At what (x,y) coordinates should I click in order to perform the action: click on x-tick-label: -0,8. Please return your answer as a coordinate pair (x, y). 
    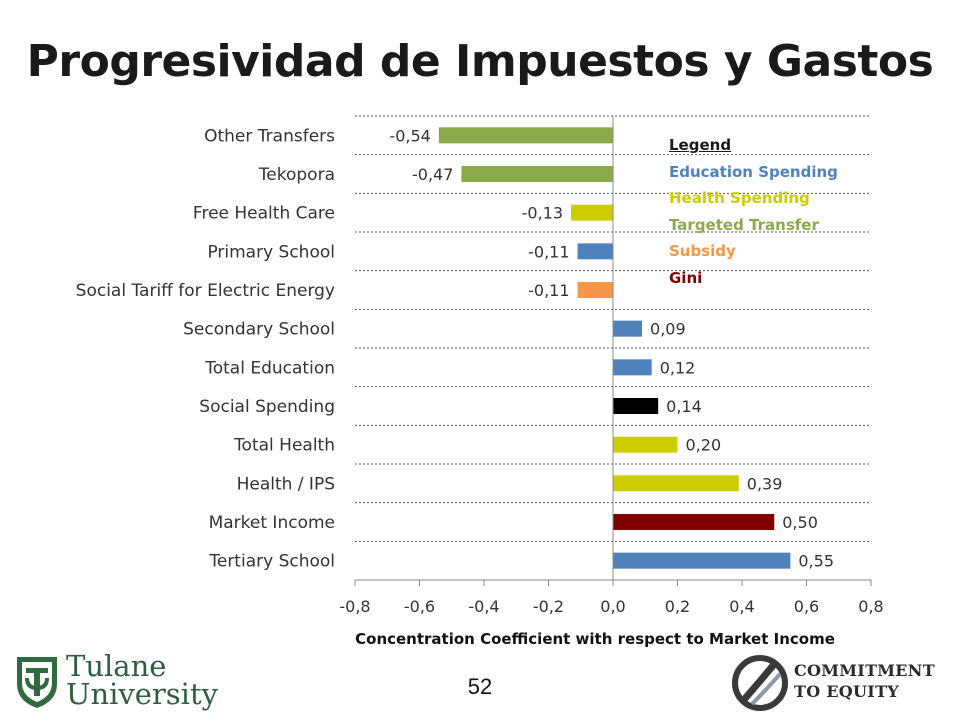
    Looking at the image, I should click on (354, 606).